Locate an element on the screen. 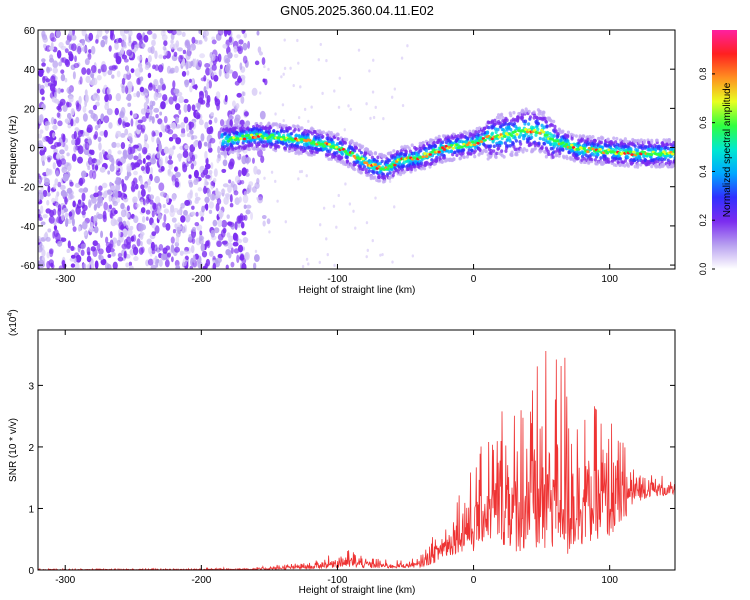 The height and width of the screenshot is (600, 750). colorbar-tick-label: 0.4 is located at coordinates (703, 171).